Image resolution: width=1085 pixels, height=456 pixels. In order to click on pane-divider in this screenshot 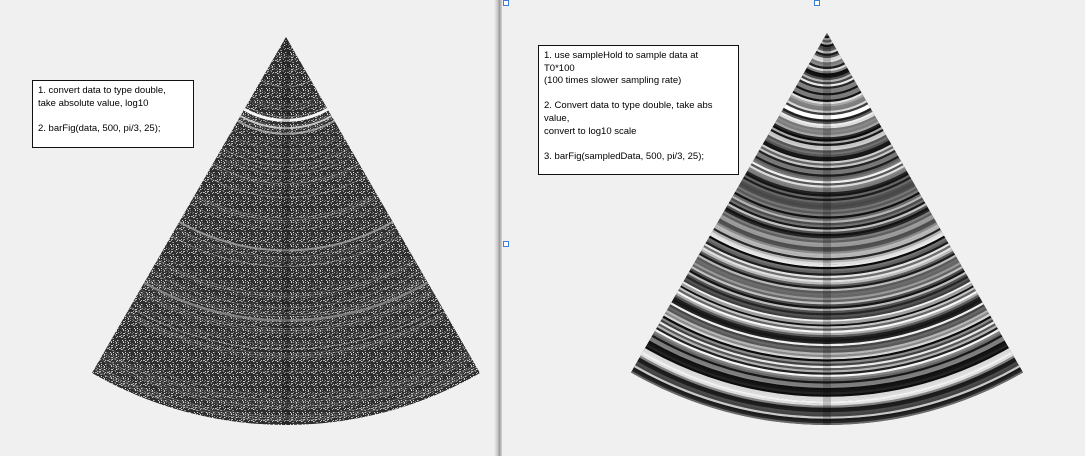, I will do `click(499, 228)`.